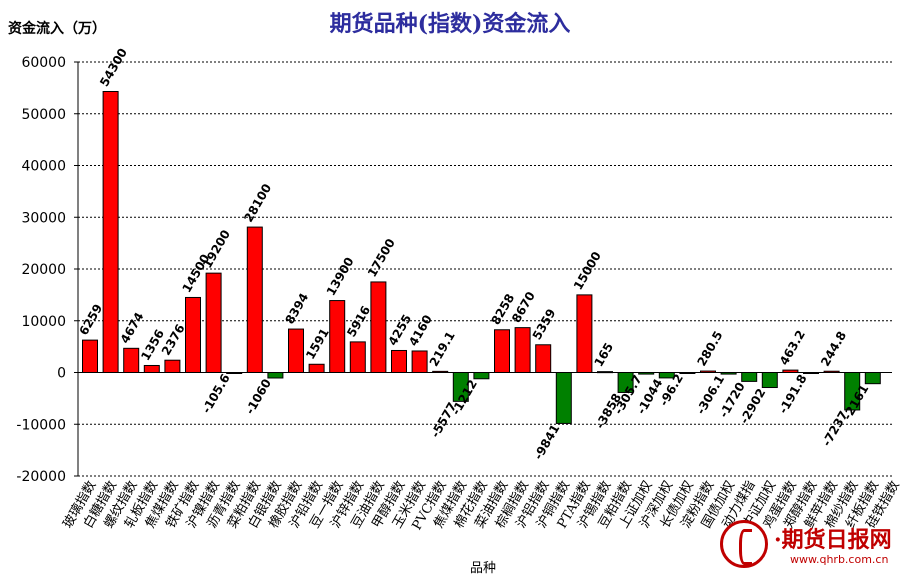 The image size is (900, 576). Describe the element at coordinates (546, 442) in the screenshot. I see `data-label: -9841` at that location.